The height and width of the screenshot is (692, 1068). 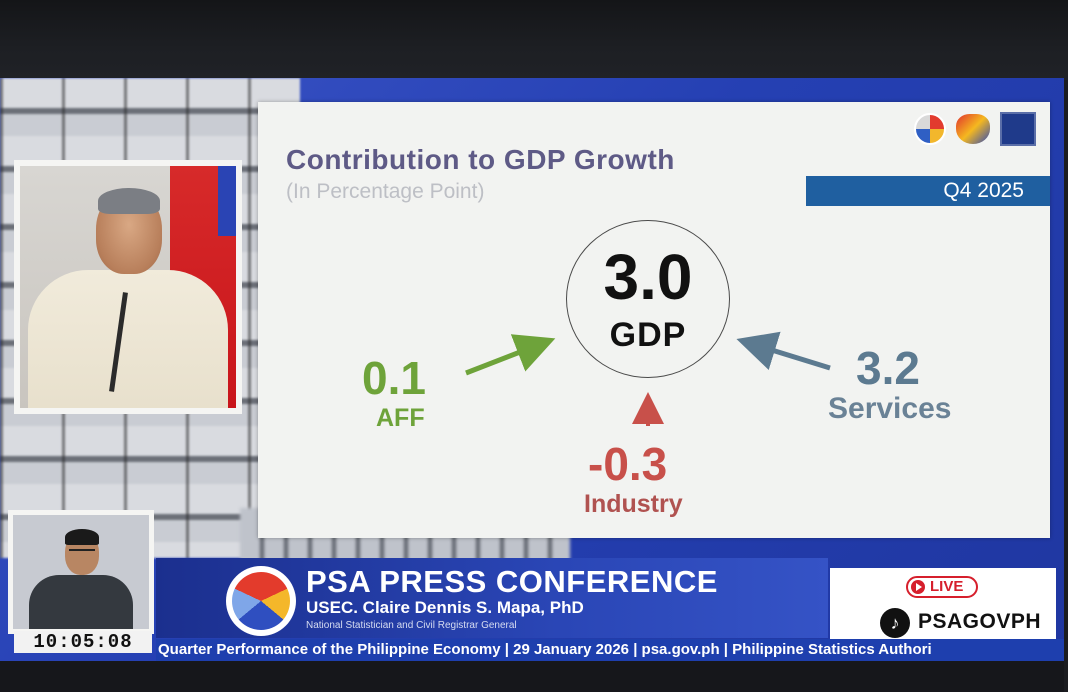 What do you see at coordinates (890, 408) in the screenshot?
I see `services-label: Services` at bounding box center [890, 408].